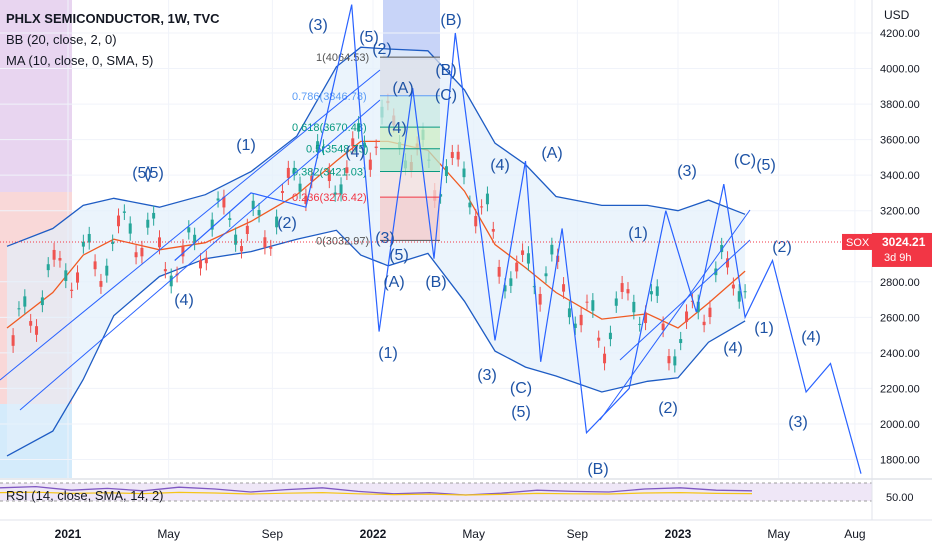 Image resolution: width=932 pixels, height=550 pixels. Describe the element at coordinates (900, 283) in the screenshot. I see `price-tick-label: 2800.00` at that location.